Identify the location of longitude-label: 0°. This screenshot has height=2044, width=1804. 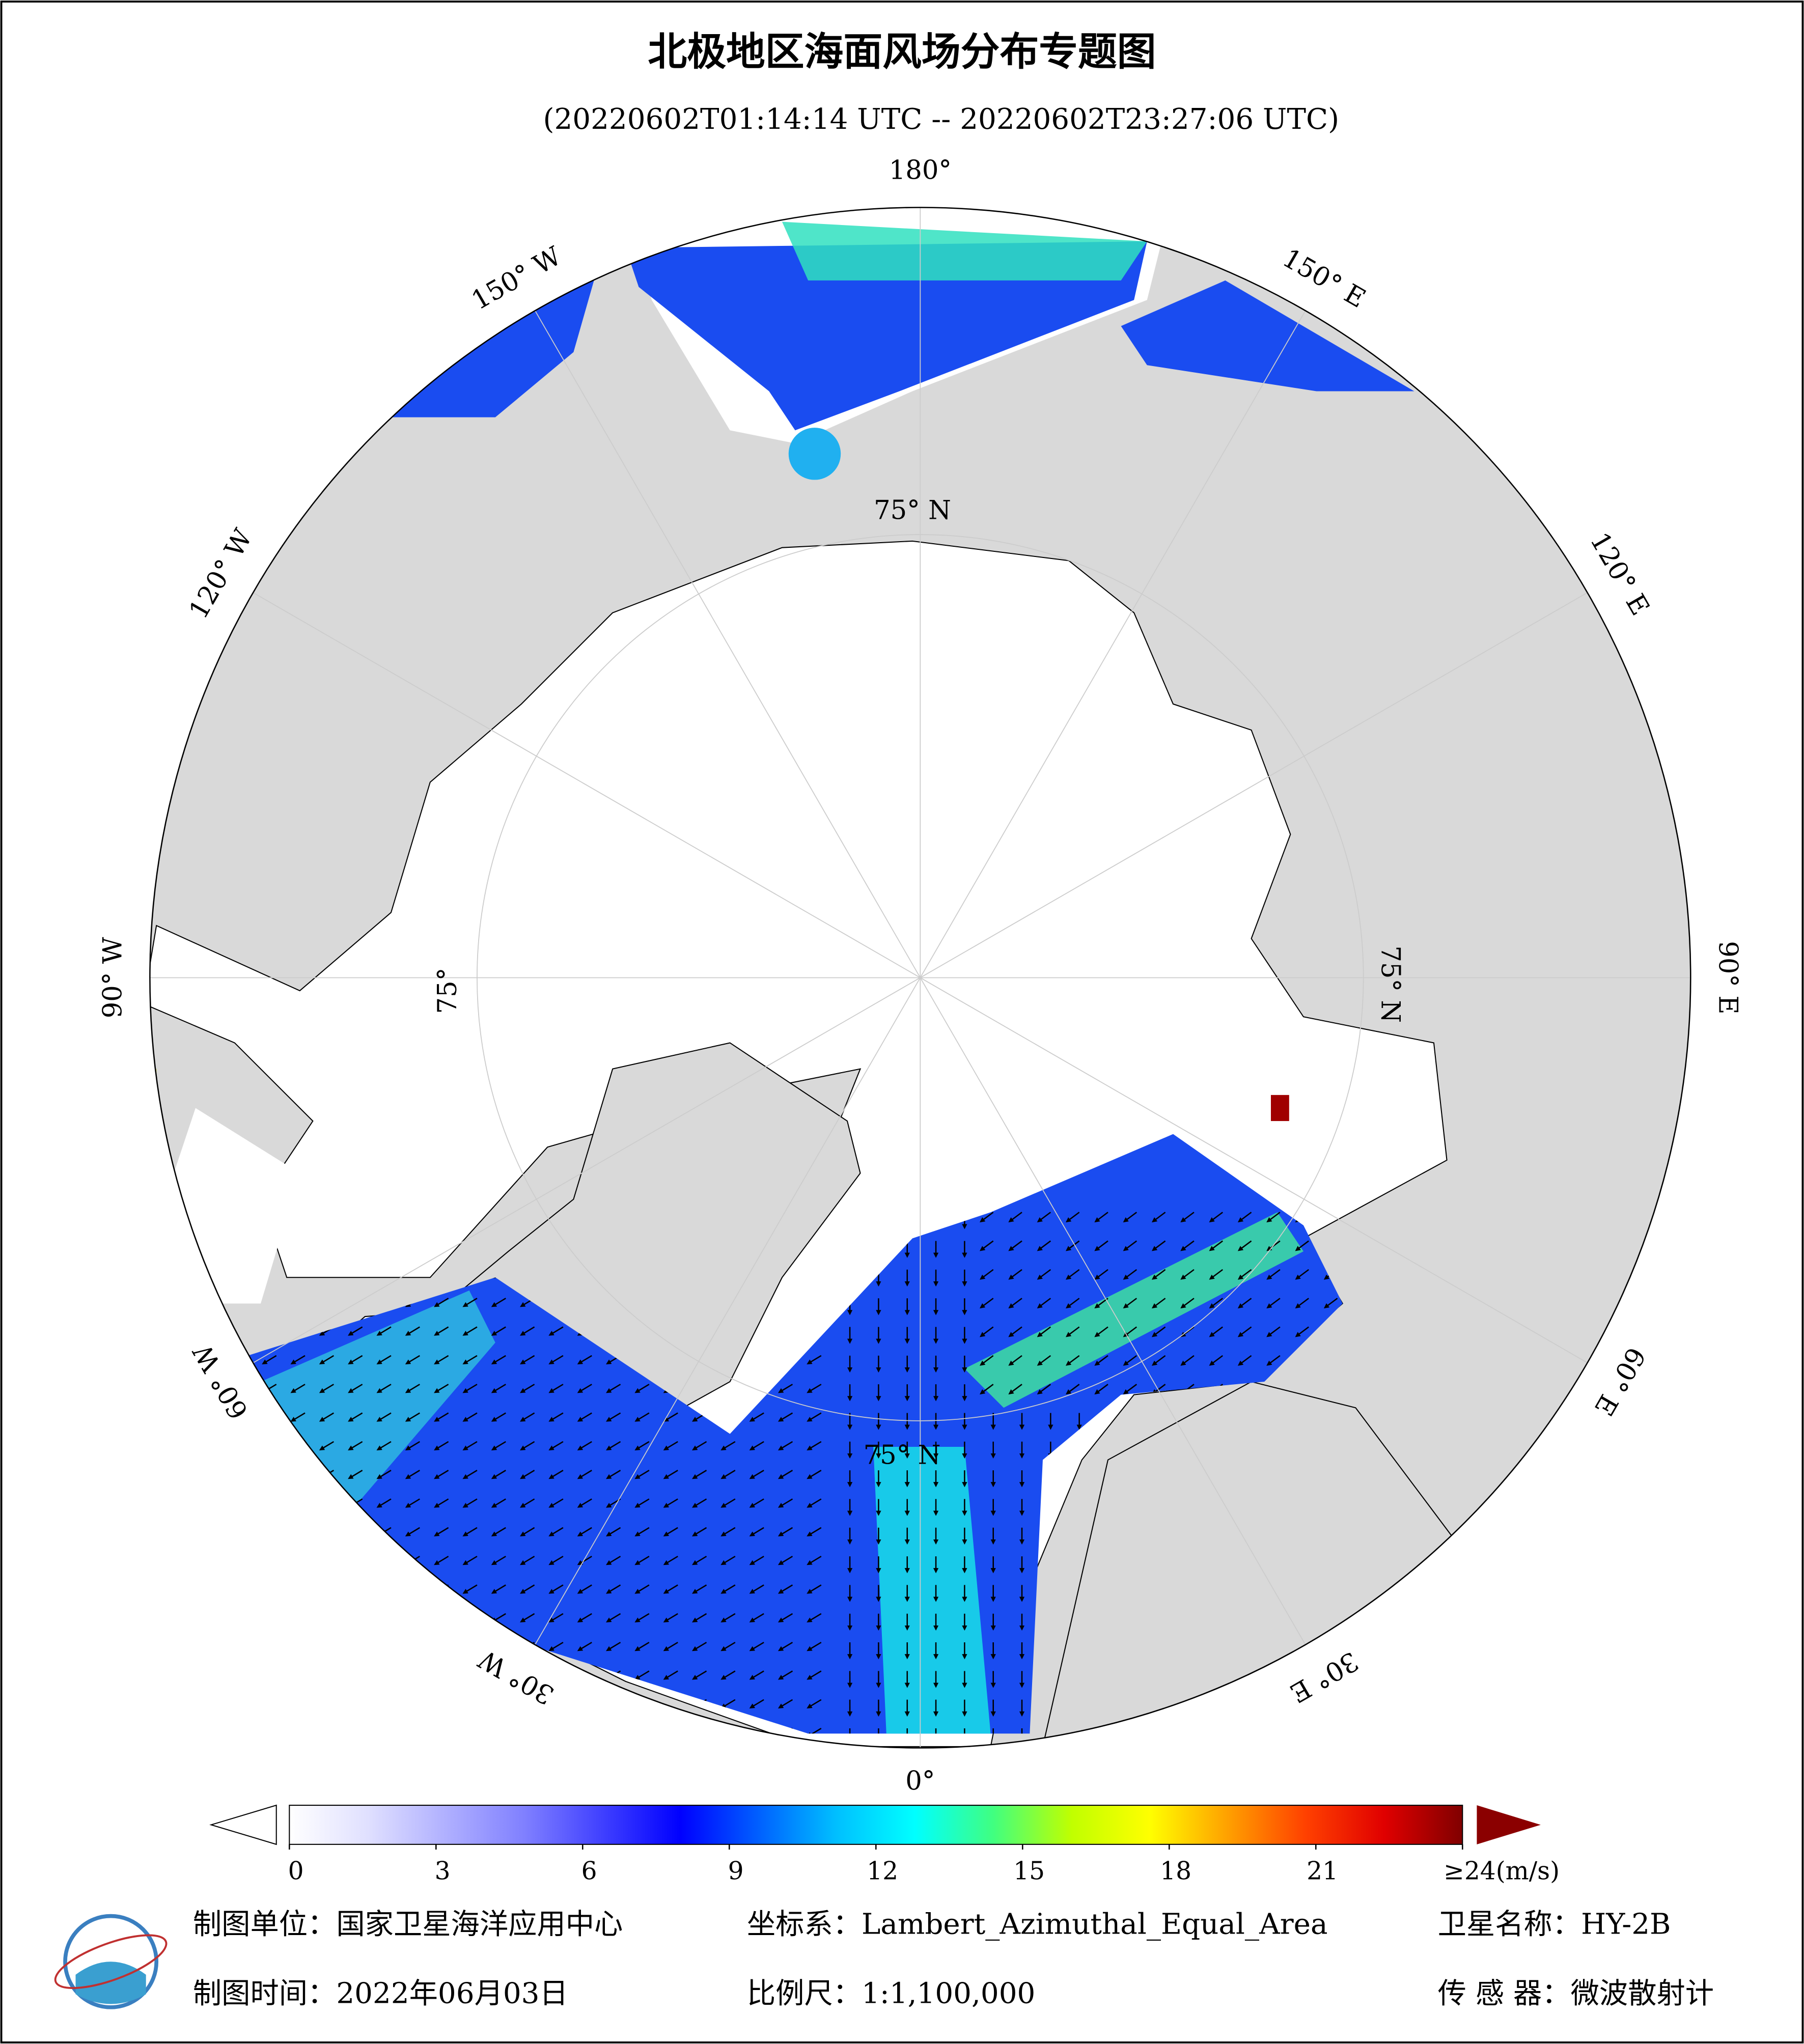
(920, 1781).